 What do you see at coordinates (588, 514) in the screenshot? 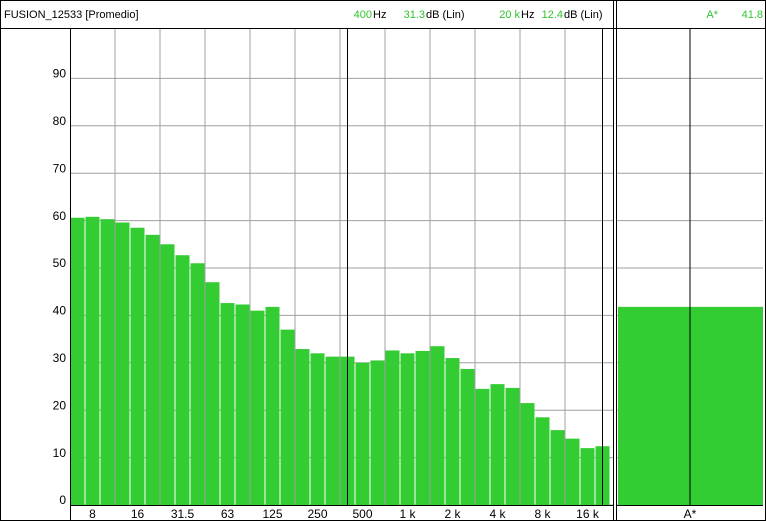
I see `x-tick-label: 16 k` at bounding box center [588, 514].